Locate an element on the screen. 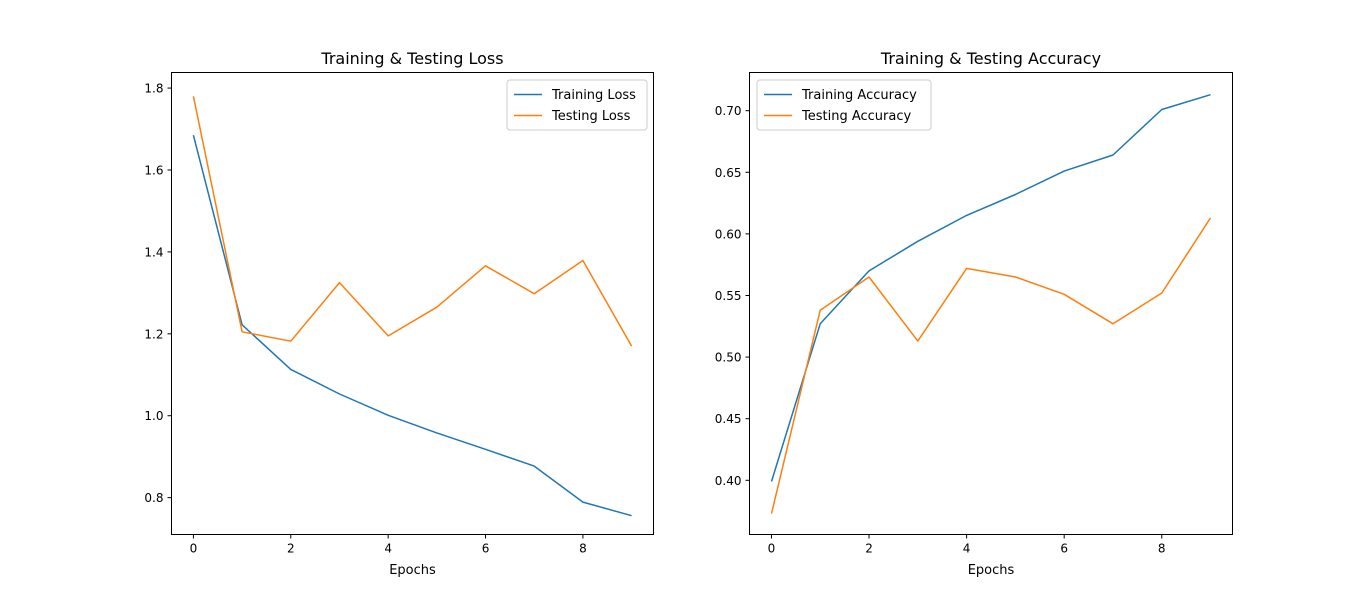  y-tick-label: 0.60 is located at coordinates (728, 234).